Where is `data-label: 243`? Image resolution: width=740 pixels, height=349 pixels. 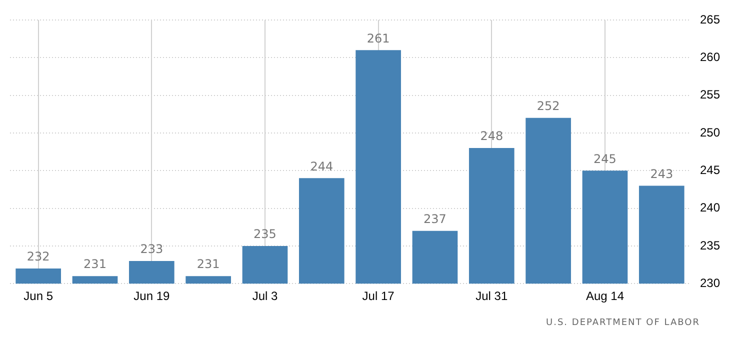 data-label: 243 is located at coordinates (662, 173).